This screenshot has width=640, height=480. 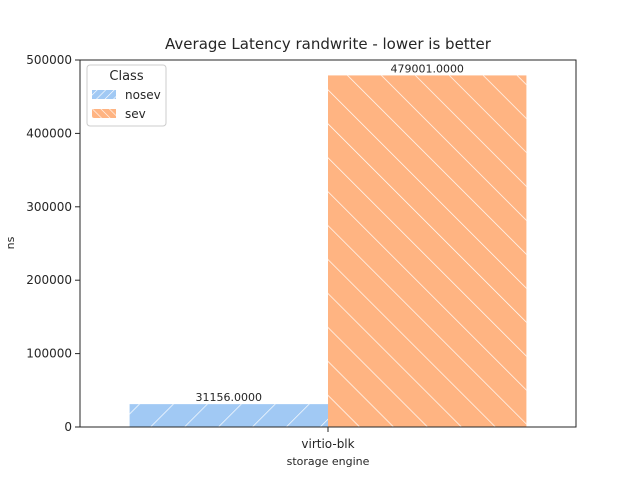 What do you see at coordinates (135, 114) in the screenshot?
I see `legend-label-sev: sev` at bounding box center [135, 114].